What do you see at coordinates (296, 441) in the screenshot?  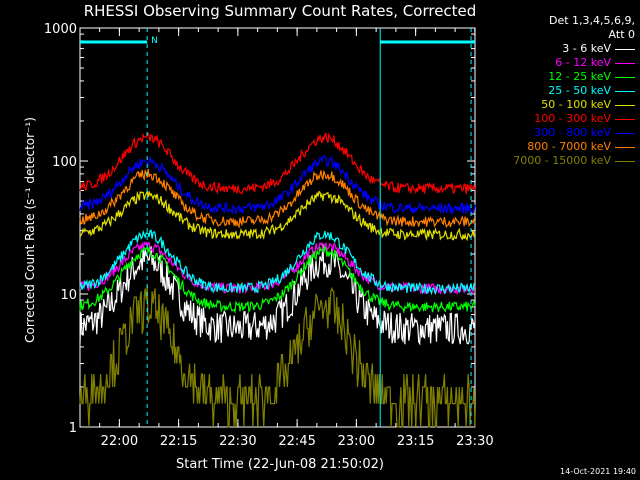 I see `x-tick-label: 22:45` at bounding box center [296, 441].